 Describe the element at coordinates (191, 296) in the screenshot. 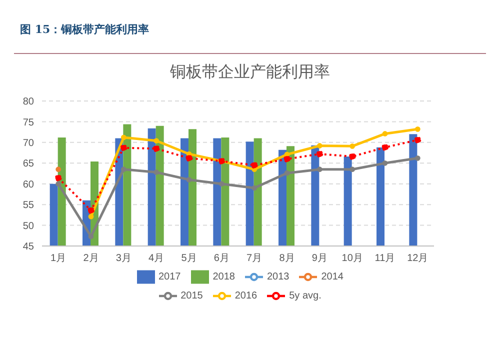

I see `legend-label: 2015` at that location.